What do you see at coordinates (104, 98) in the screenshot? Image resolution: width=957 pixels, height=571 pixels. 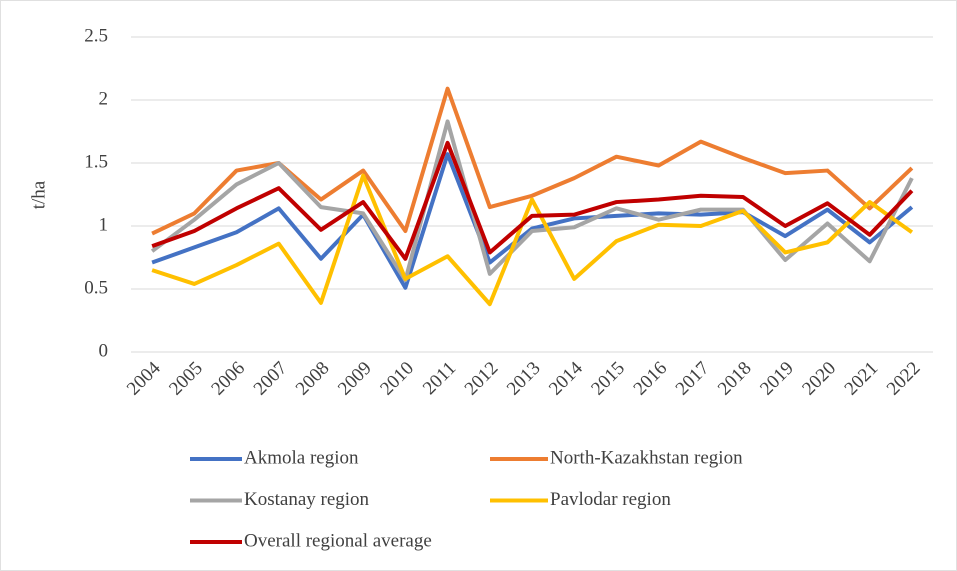 I see `y-tick-label: 2` at bounding box center [104, 98].